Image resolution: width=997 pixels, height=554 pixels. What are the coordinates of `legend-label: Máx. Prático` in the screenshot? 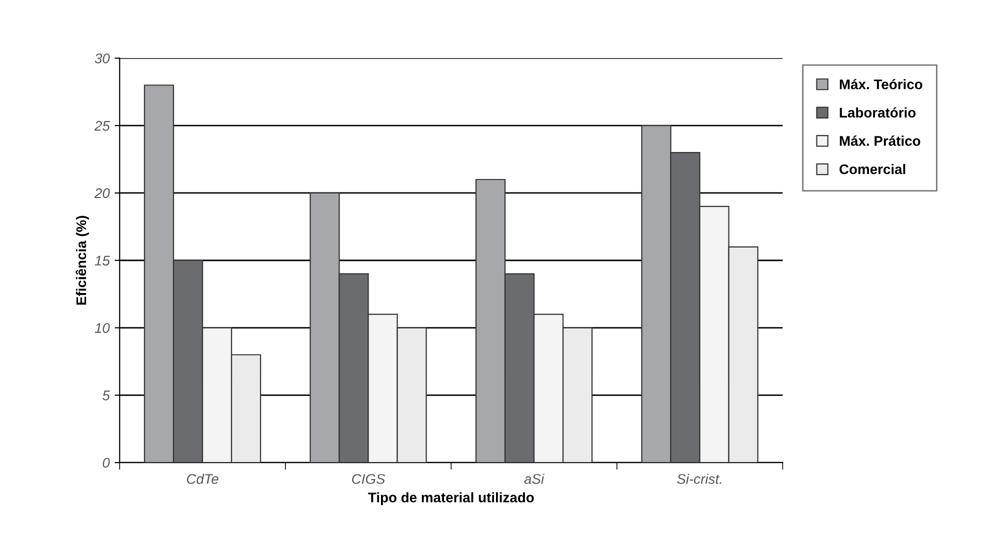 It's located at (880, 141).